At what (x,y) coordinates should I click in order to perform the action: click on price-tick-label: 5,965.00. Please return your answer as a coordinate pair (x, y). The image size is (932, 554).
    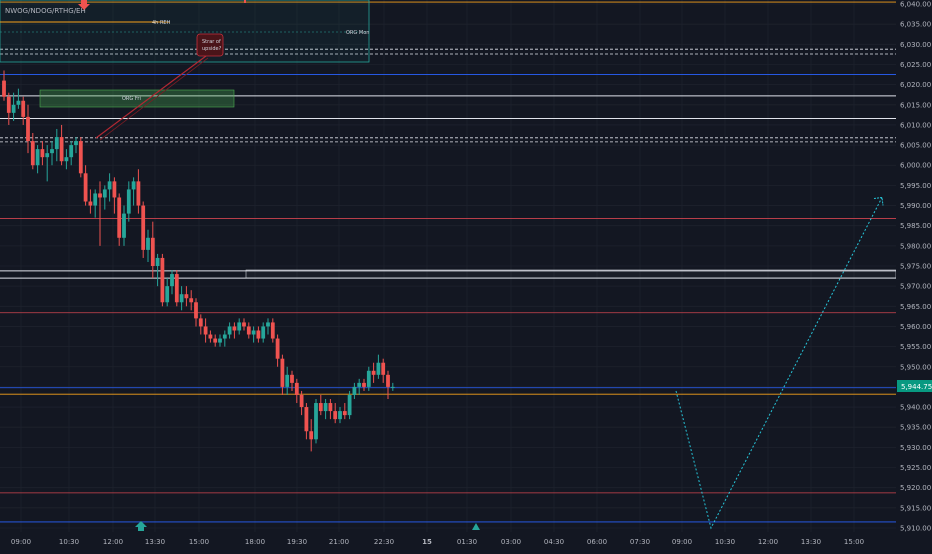
    Looking at the image, I should click on (915, 307).